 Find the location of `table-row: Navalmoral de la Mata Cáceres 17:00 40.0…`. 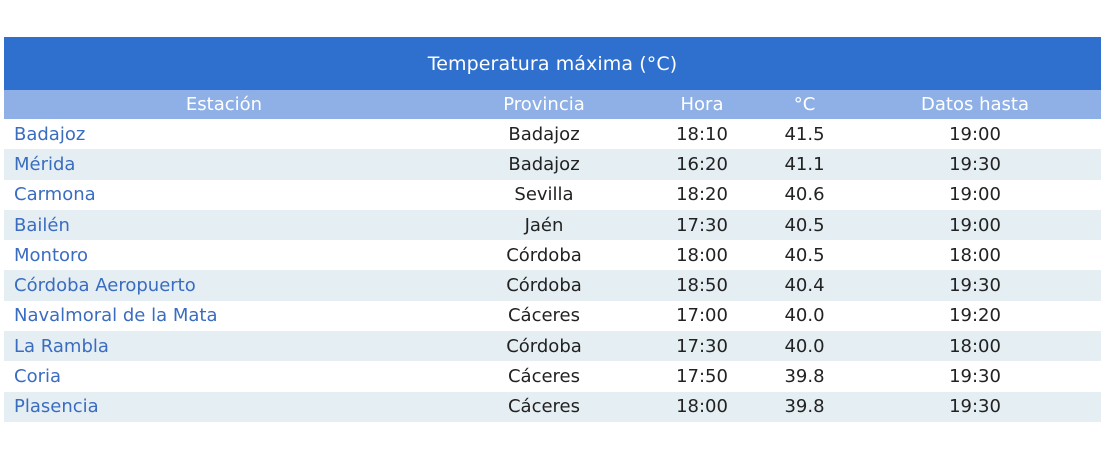

table-row: Navalmoral de la Mata Cáceres 17:00 40.0… is located at coordinates (552, 316).